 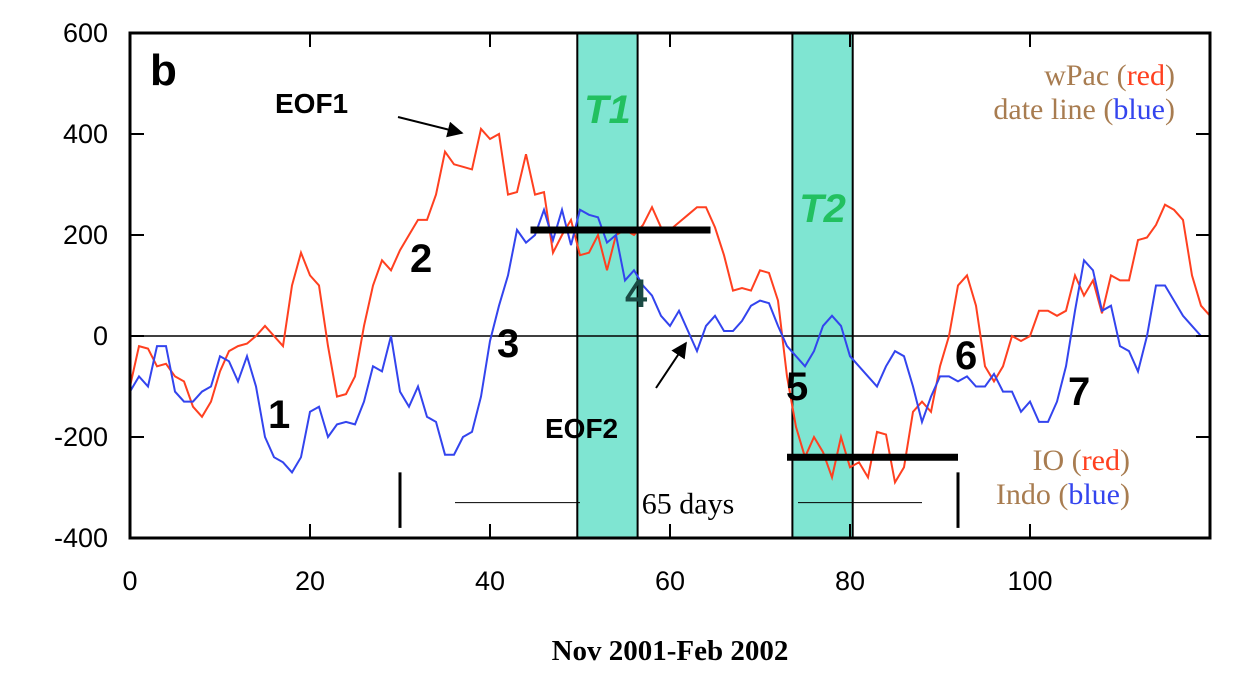 What do you see at coordinates (1032, 494) in the screenshot?
I see `legend-text: Indo (` at bounding box center [1032, 494].